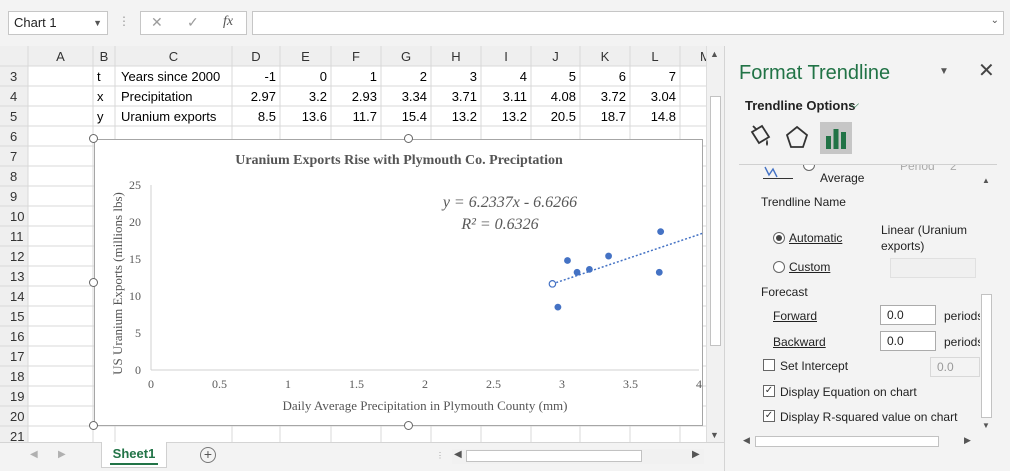 The image size is (1010, 471). What do you see at coordinates (323, 76) in the screenshot?
I see `cell-value: 0` at bounding box center [323, 76].